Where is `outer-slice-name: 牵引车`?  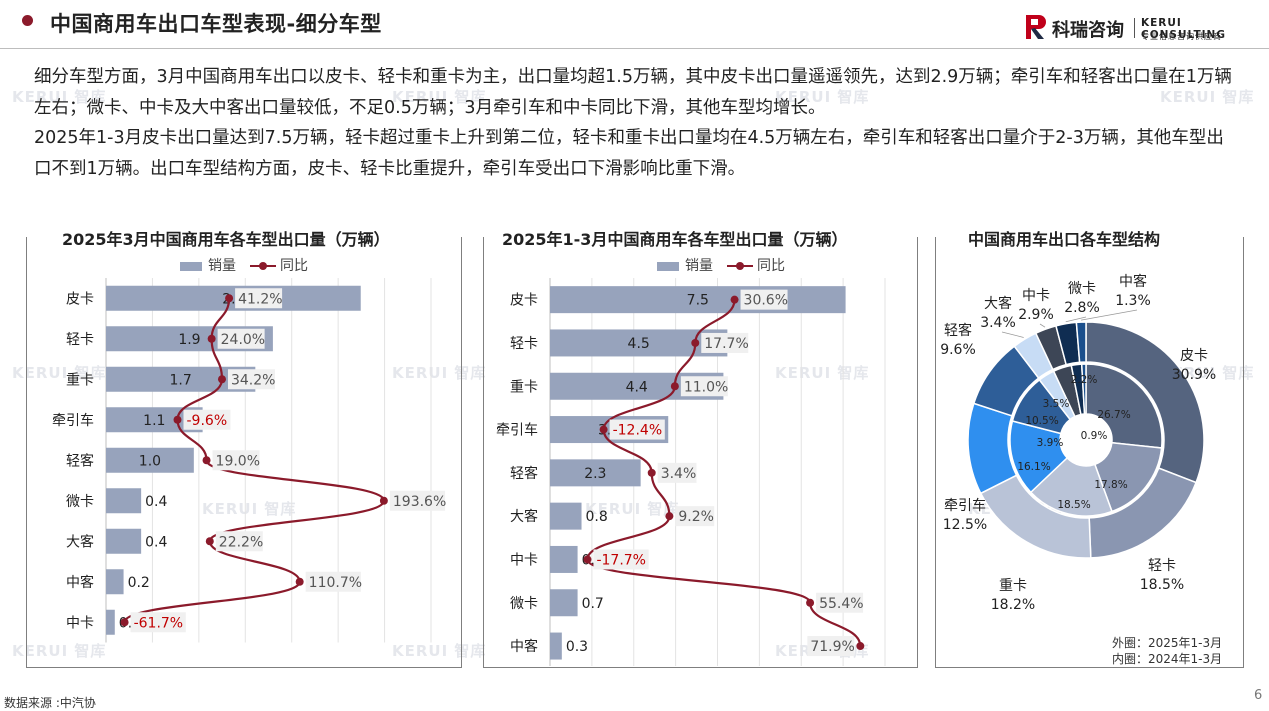 outer-slice-name: 牵引车 is located at coordinates (965, 505).